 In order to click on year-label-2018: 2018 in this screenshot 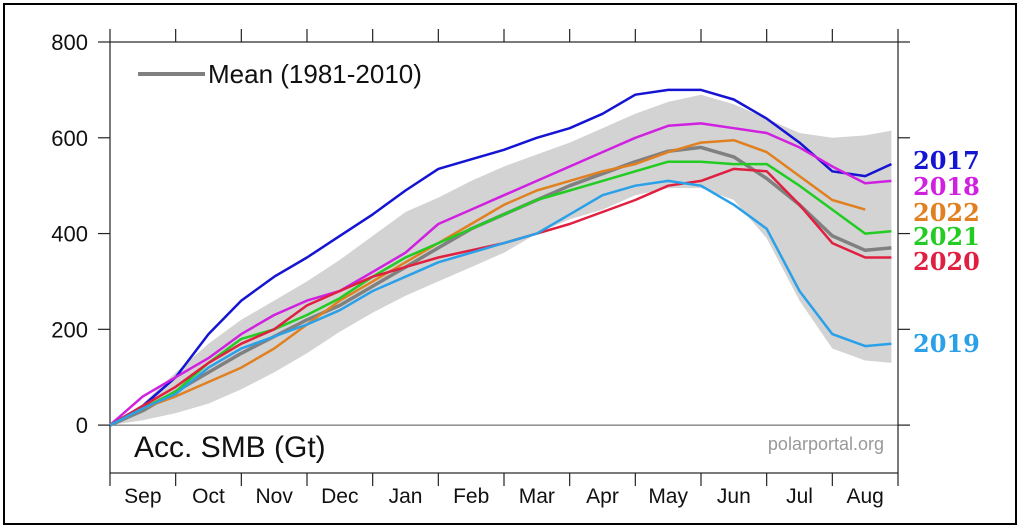, I will do `click(946, 186)`.